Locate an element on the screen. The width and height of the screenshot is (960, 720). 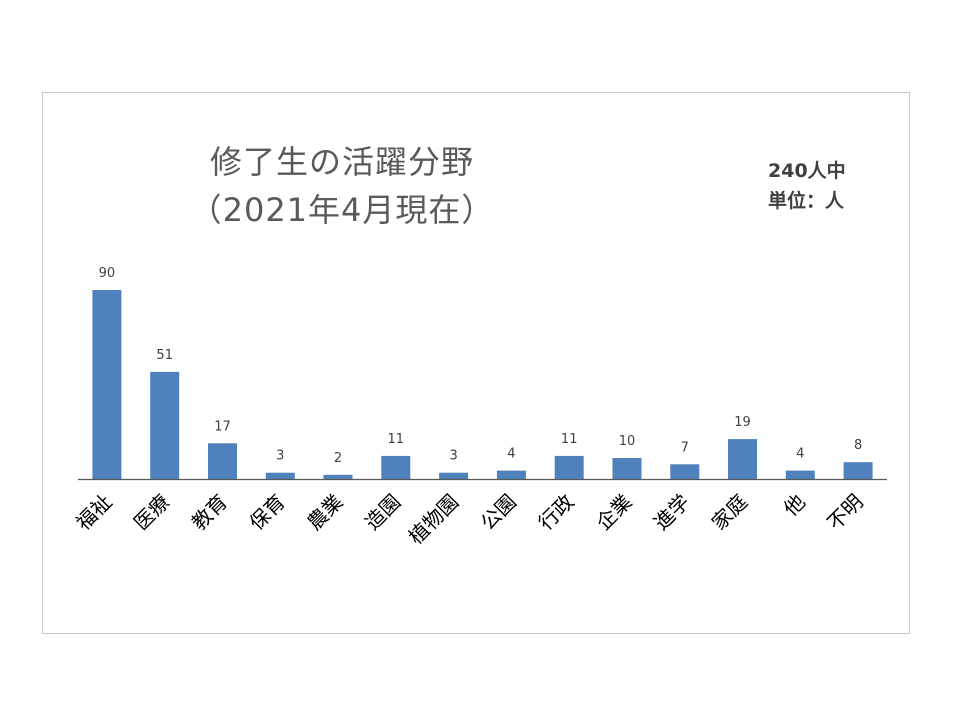
value-label-12: 4 is located at coordinates (800, 454).